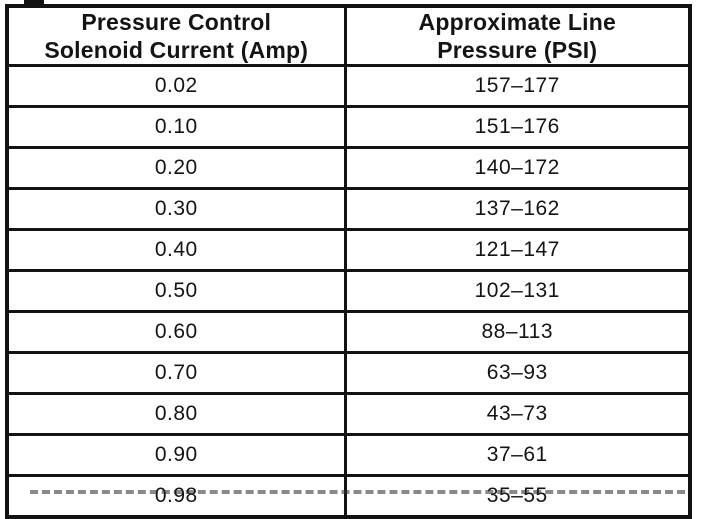 This screenshot has width=704, height=519. I want to click on table-row: 0.02 157–177, so click(348, 86).